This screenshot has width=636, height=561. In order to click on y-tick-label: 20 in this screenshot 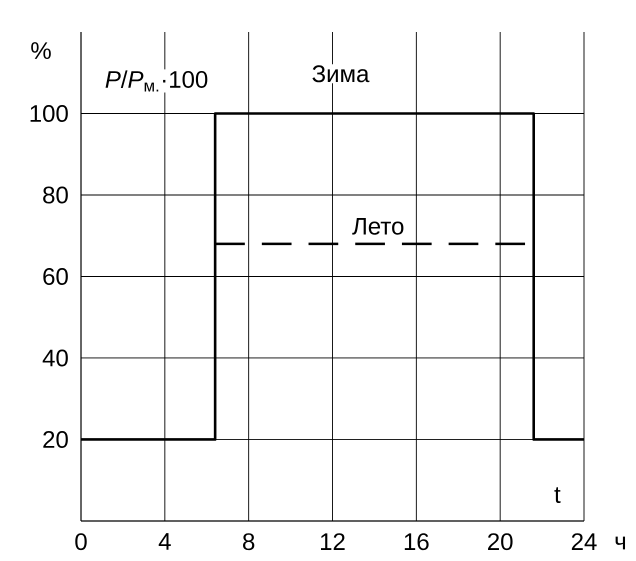, I will do `click(55, 439)`.